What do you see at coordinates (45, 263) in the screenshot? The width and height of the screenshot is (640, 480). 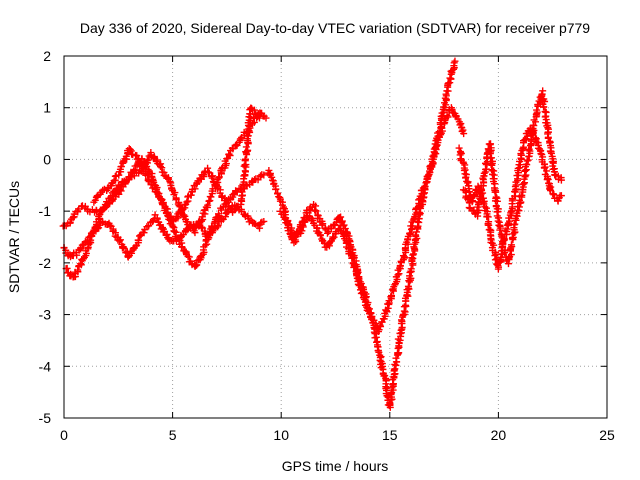 I see `y-tick-label: -2` at bounding box center [45, 263].